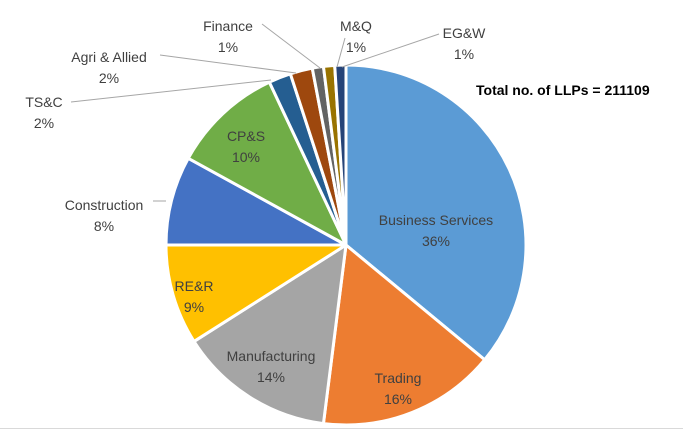 The width and height of the screenshot is (683, 429). Describe the element at coordinates (356, 26) in the screenshot. I see `slice-label-mandq: M&Q` at that location.